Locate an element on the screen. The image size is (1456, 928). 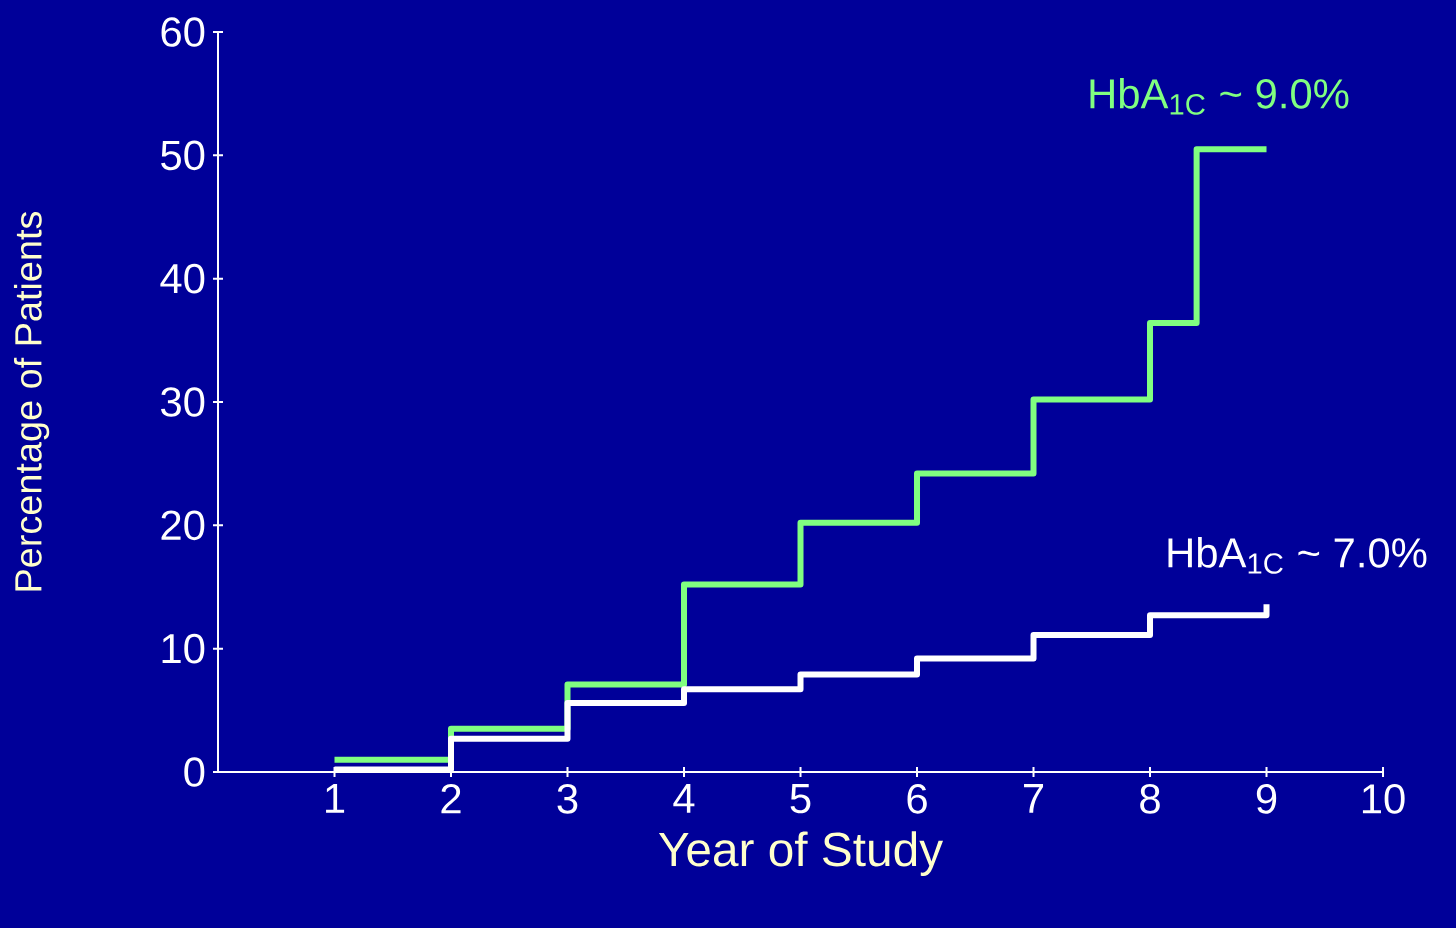
y-tick-label: 30 is located at coordinates (183, 402).